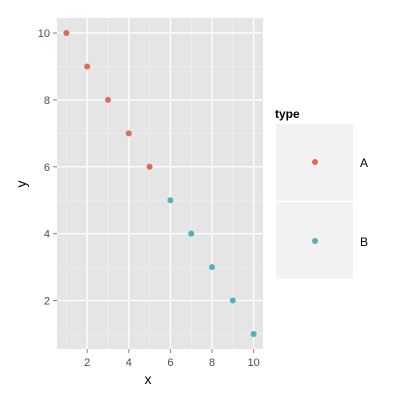 This screenshot has width=400, height=400. What do you see at coordinates (364, 242) in the screenshot?
I see `legend-label-b: B` at bounding box center [364, 242].